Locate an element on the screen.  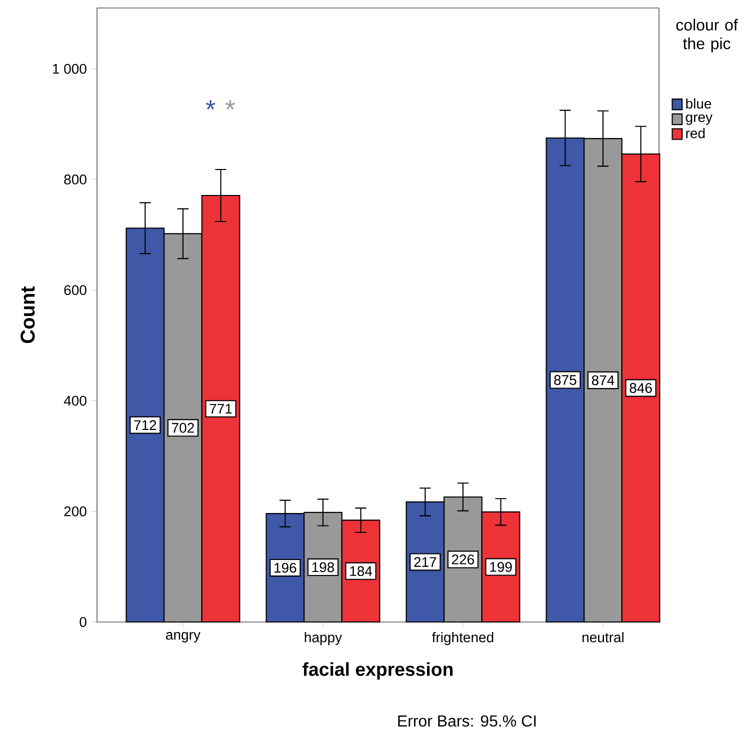
y-tick-label: 600 is located at coordinates (75, 290).